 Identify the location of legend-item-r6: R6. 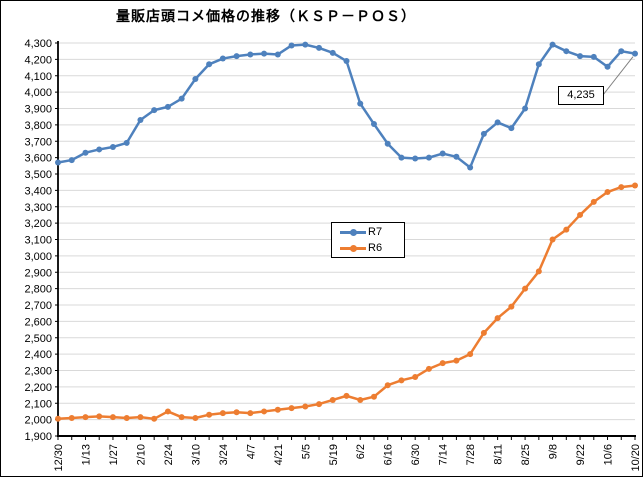
(372, 248).